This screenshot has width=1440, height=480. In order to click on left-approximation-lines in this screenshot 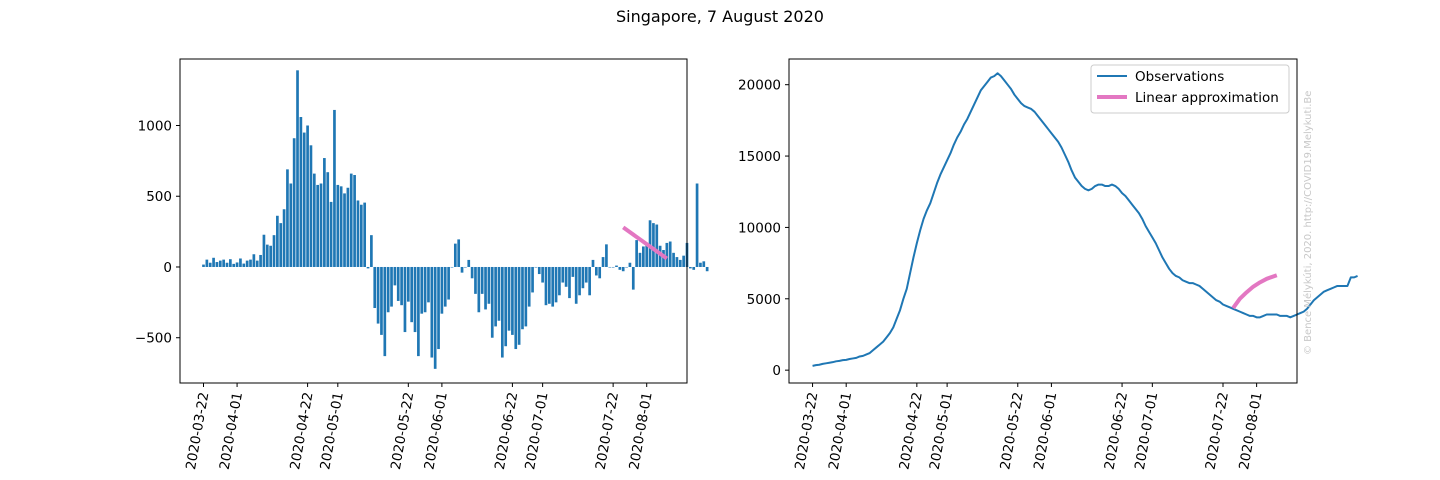, I will do `click(645, 243)`.